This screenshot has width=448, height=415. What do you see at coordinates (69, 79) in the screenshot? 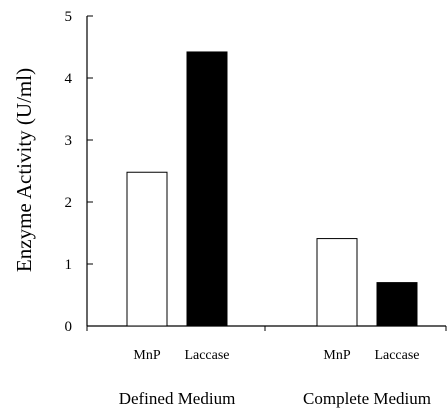
I see `y-tick-label: 4` at bounding box center [69, 79].